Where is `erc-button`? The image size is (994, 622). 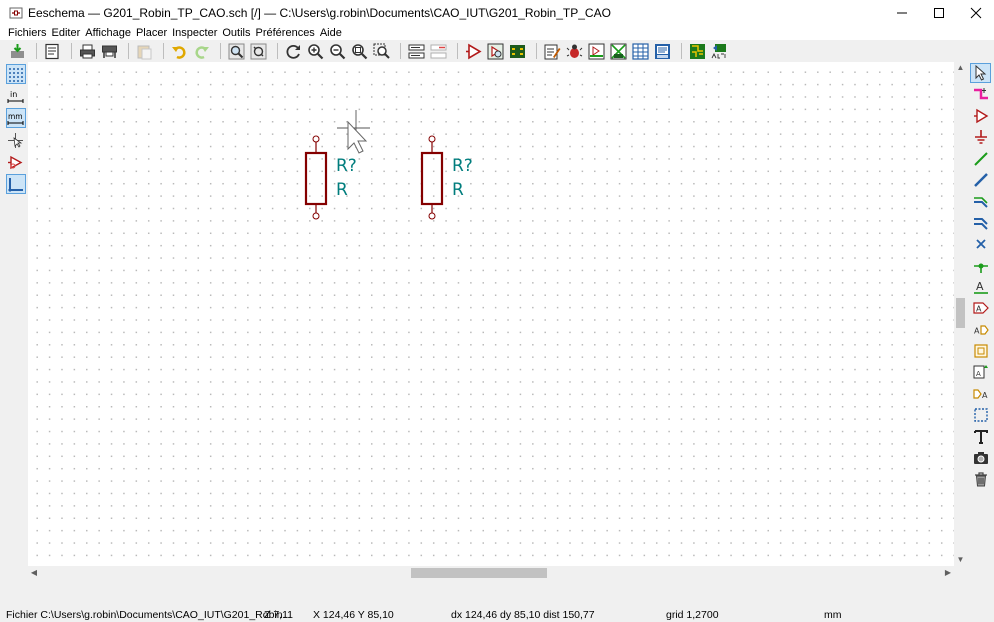 erc-button is located at coordinates (574, 51).